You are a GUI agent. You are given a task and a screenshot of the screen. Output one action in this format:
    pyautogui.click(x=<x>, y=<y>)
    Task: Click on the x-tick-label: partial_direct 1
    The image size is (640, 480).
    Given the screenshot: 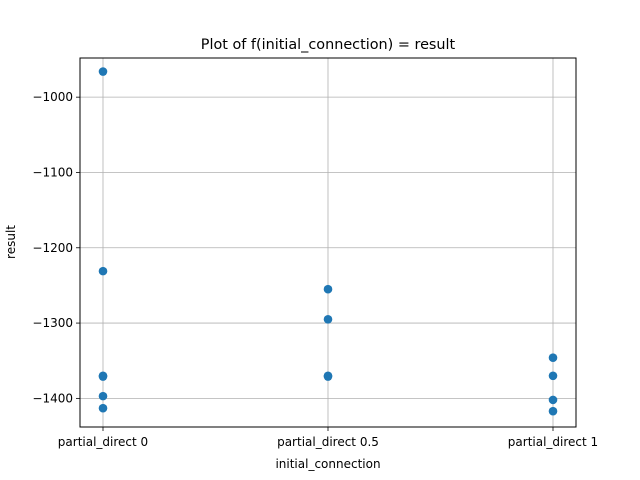 What is the action you would take?
    pyautogui.click(x=553, y=442)
    